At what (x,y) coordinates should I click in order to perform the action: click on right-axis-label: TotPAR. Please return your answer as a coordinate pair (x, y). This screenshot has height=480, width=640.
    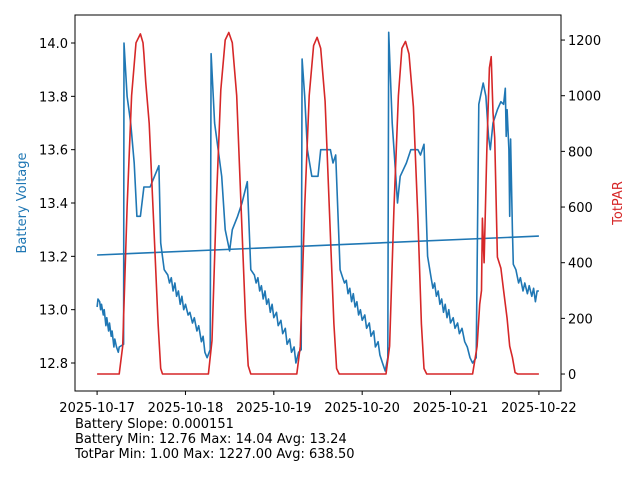
    Looking at the image, I should click on (618, 203).